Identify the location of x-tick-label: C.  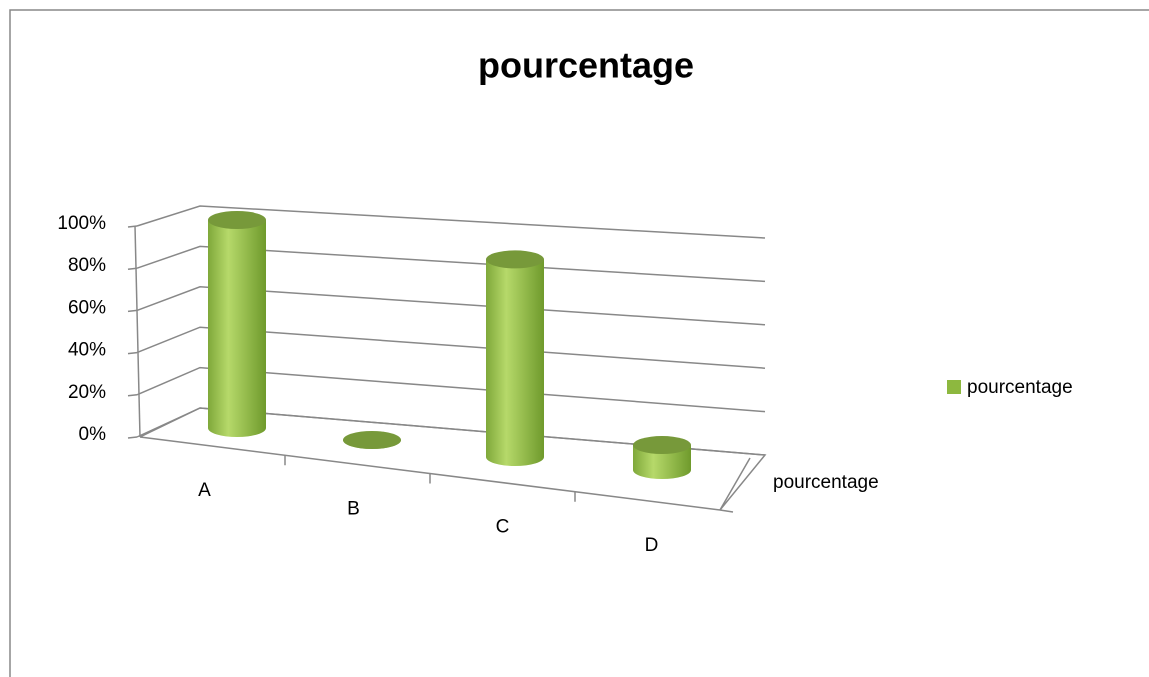
(503, 527).